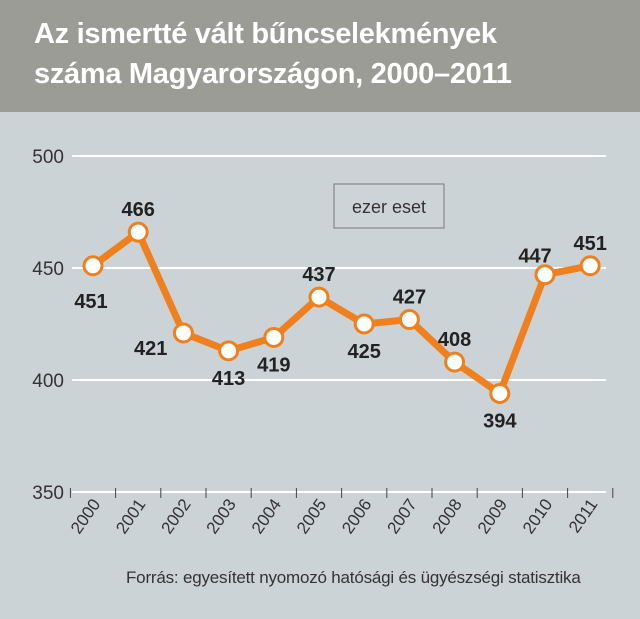  I want to click on x-tick-label-2011: 2011, so click(583, 515).